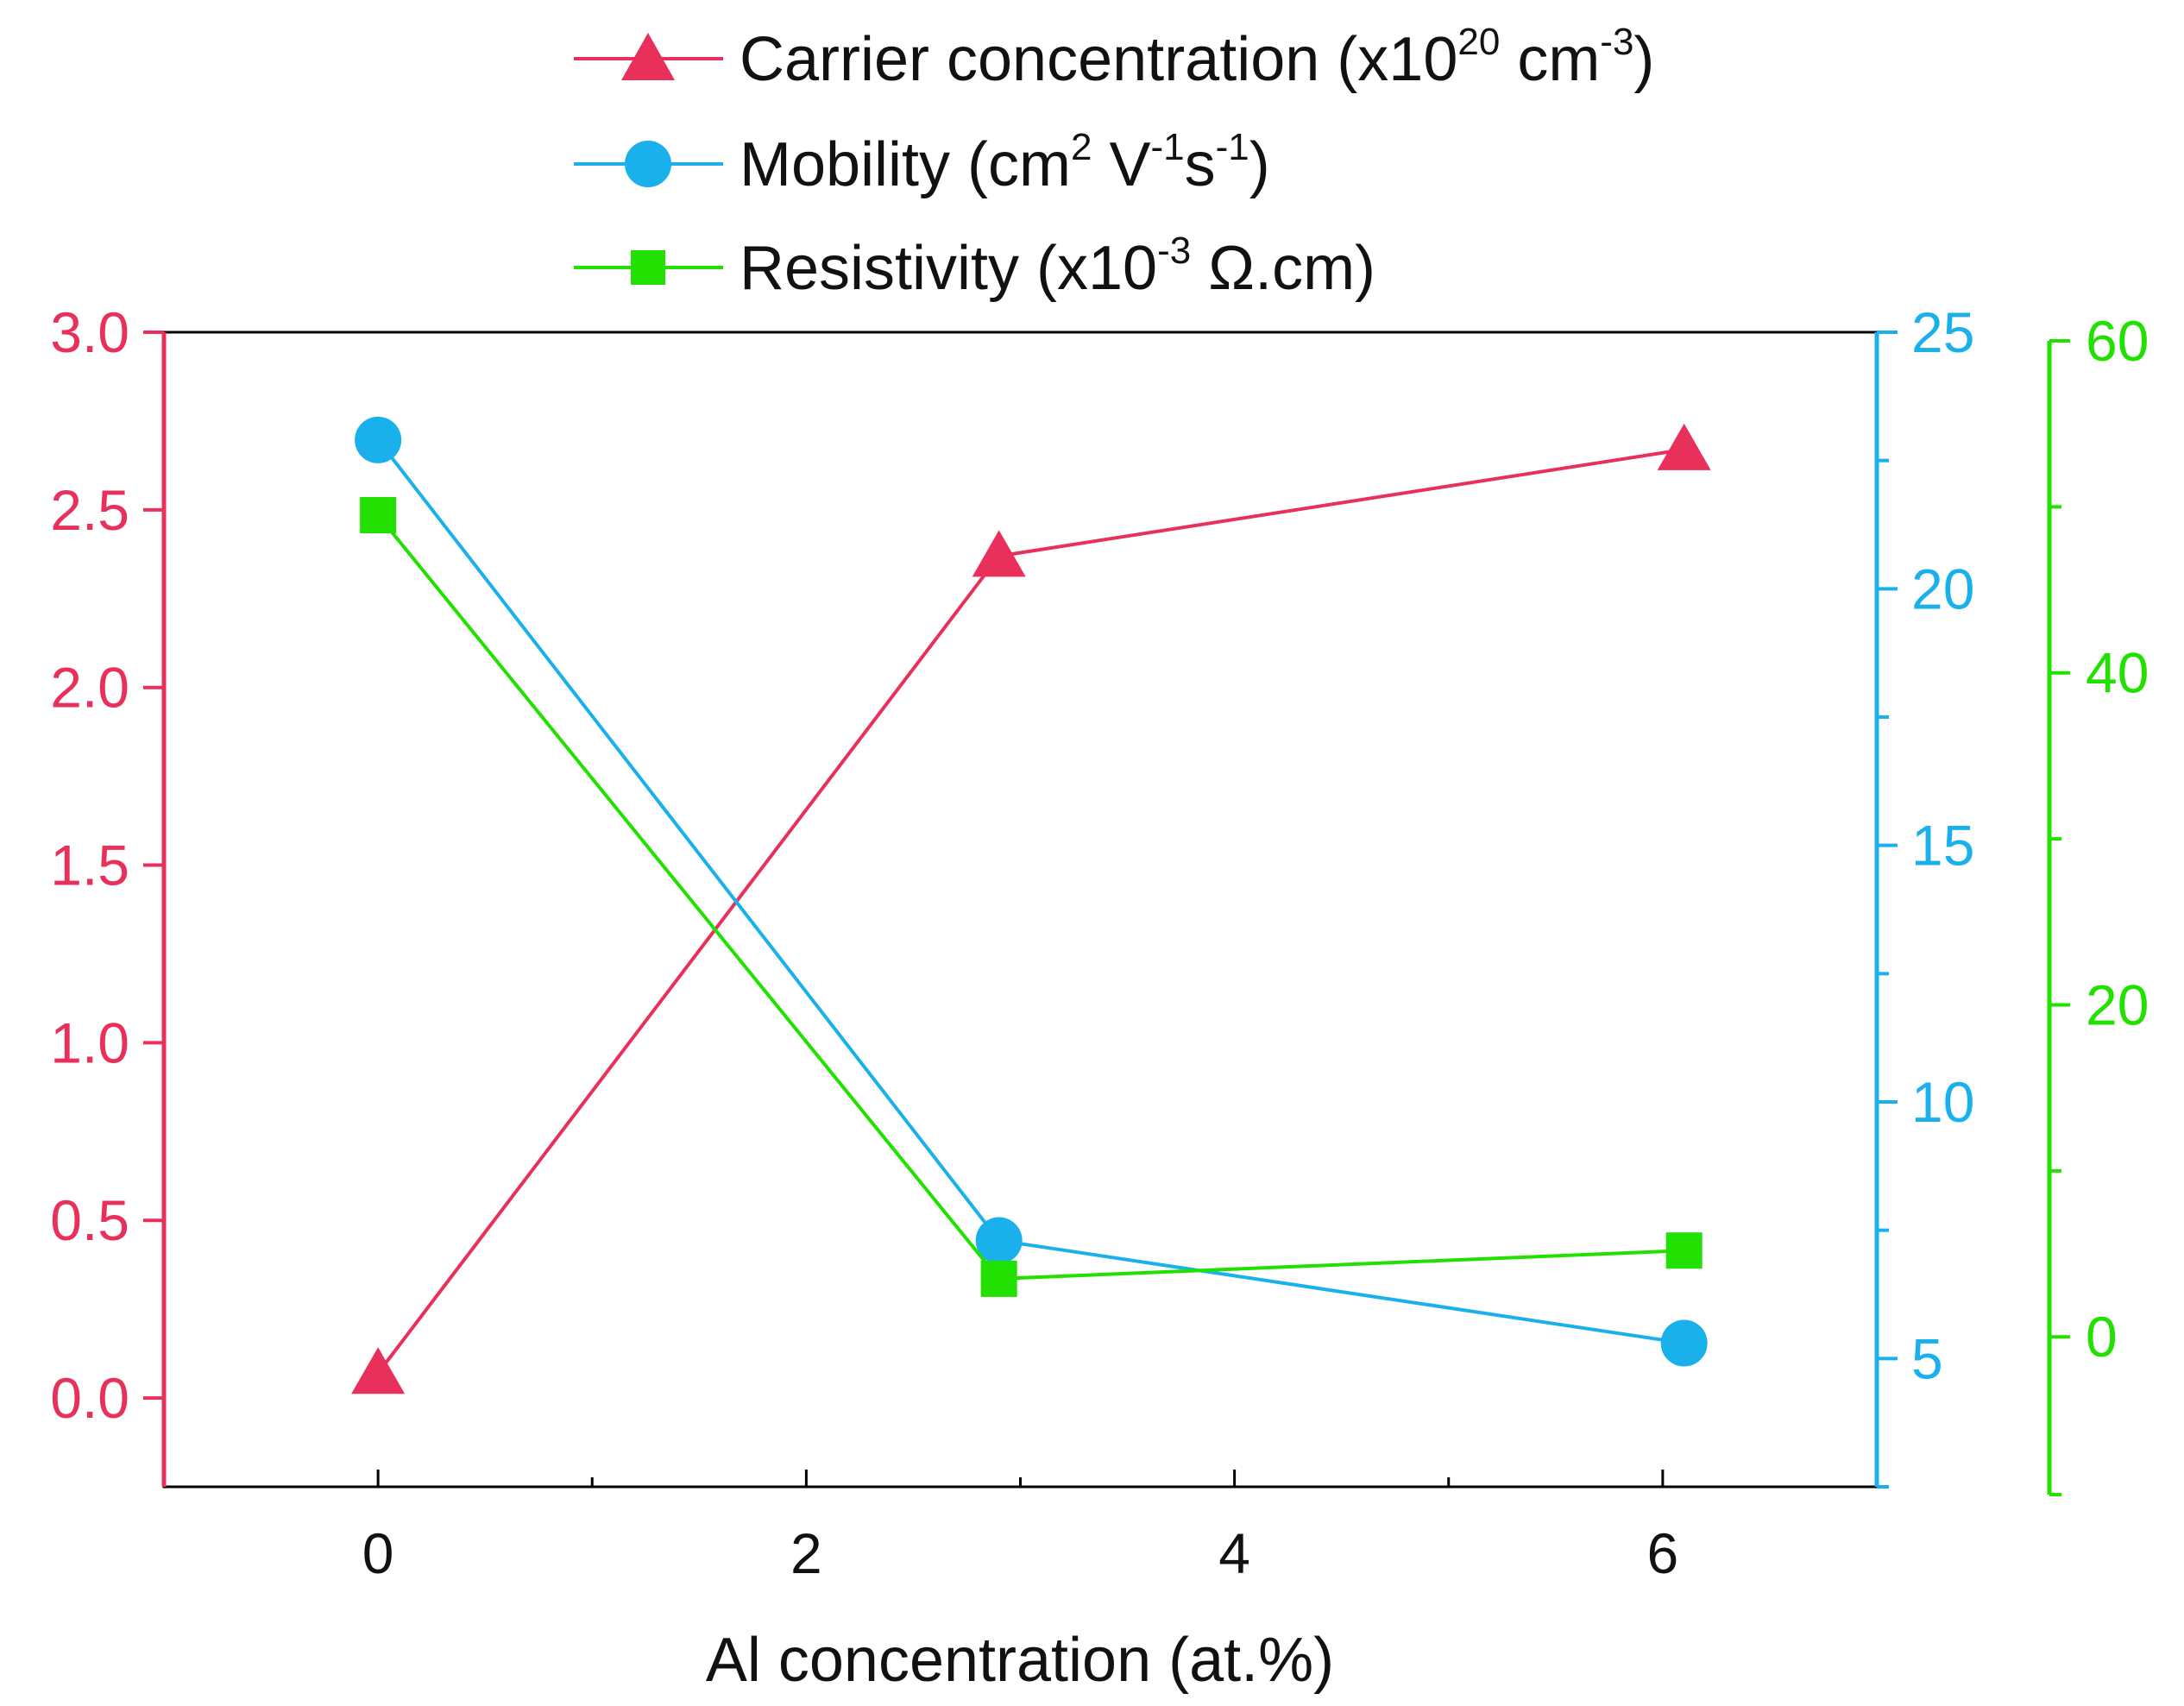  Describe the element at coordinates (1927, 1358) in the screenshot. I see `right-tick-label: 5` at that location.